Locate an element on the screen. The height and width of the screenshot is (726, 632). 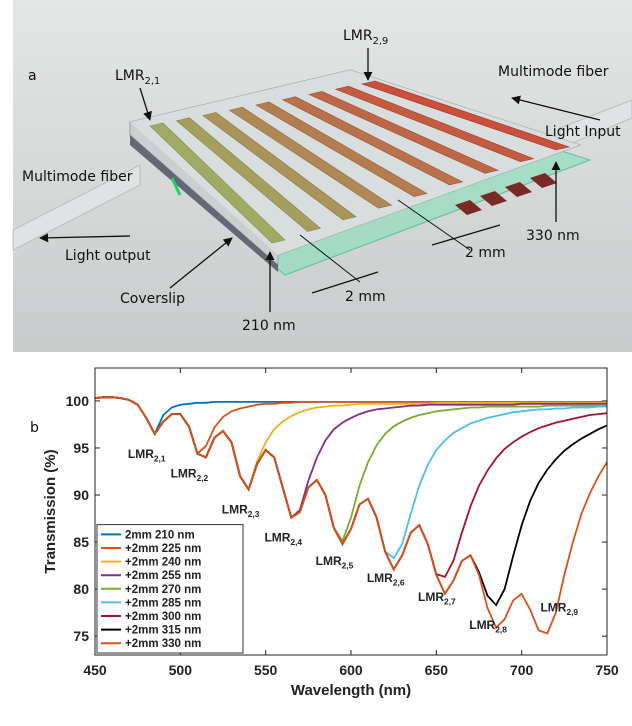
legend-box is located at coordinates (170, 589).